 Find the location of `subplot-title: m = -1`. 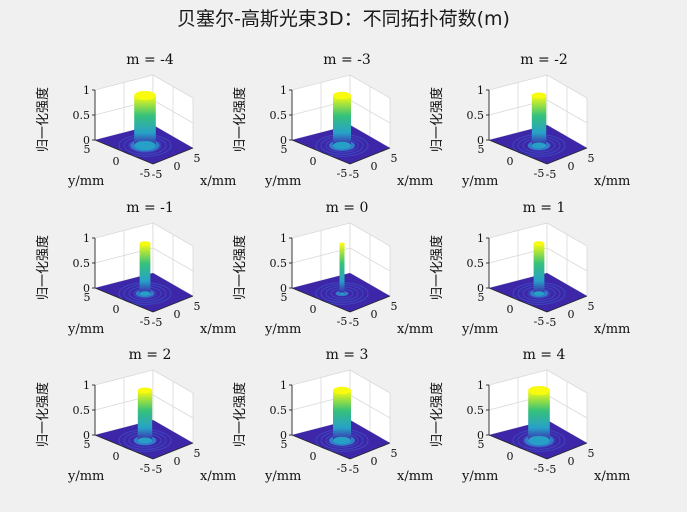

subplot-title: m = -1 is located at coordinates (150, 208).